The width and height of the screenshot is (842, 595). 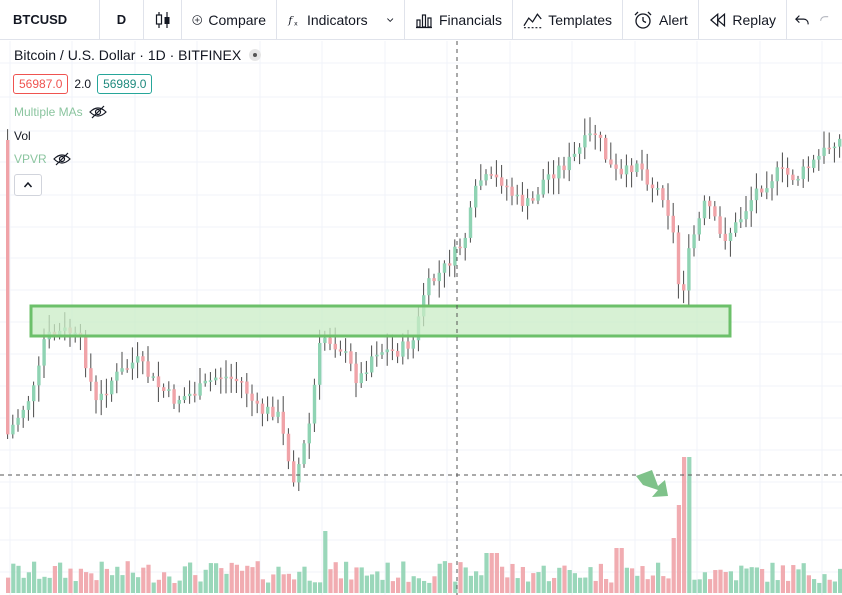 What do you see at coordinates (824, 20) in the screenshot?
I see `redo-button` at bounding box center [824, 20].